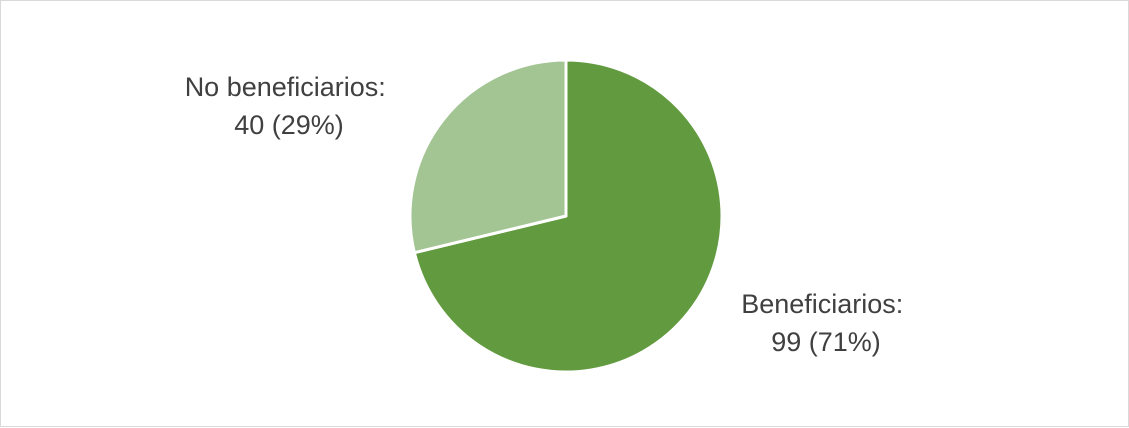 The image size is (1129, 428). Describe the element at coordinates (289, 125) in the screenshot. I see `data-label-no-beneficiarios-value: 40 (29%)` at that location.